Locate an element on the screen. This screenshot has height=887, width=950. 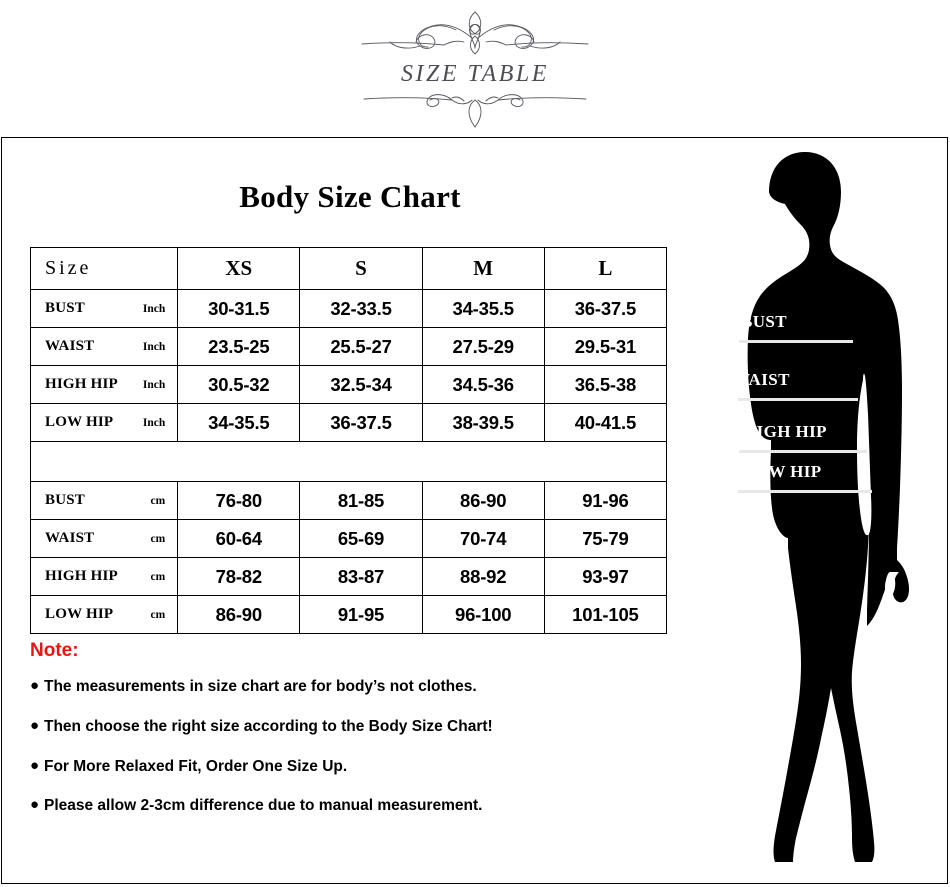
cell-bust-cm-m: 86-90 is located at coordinates (483, 500).